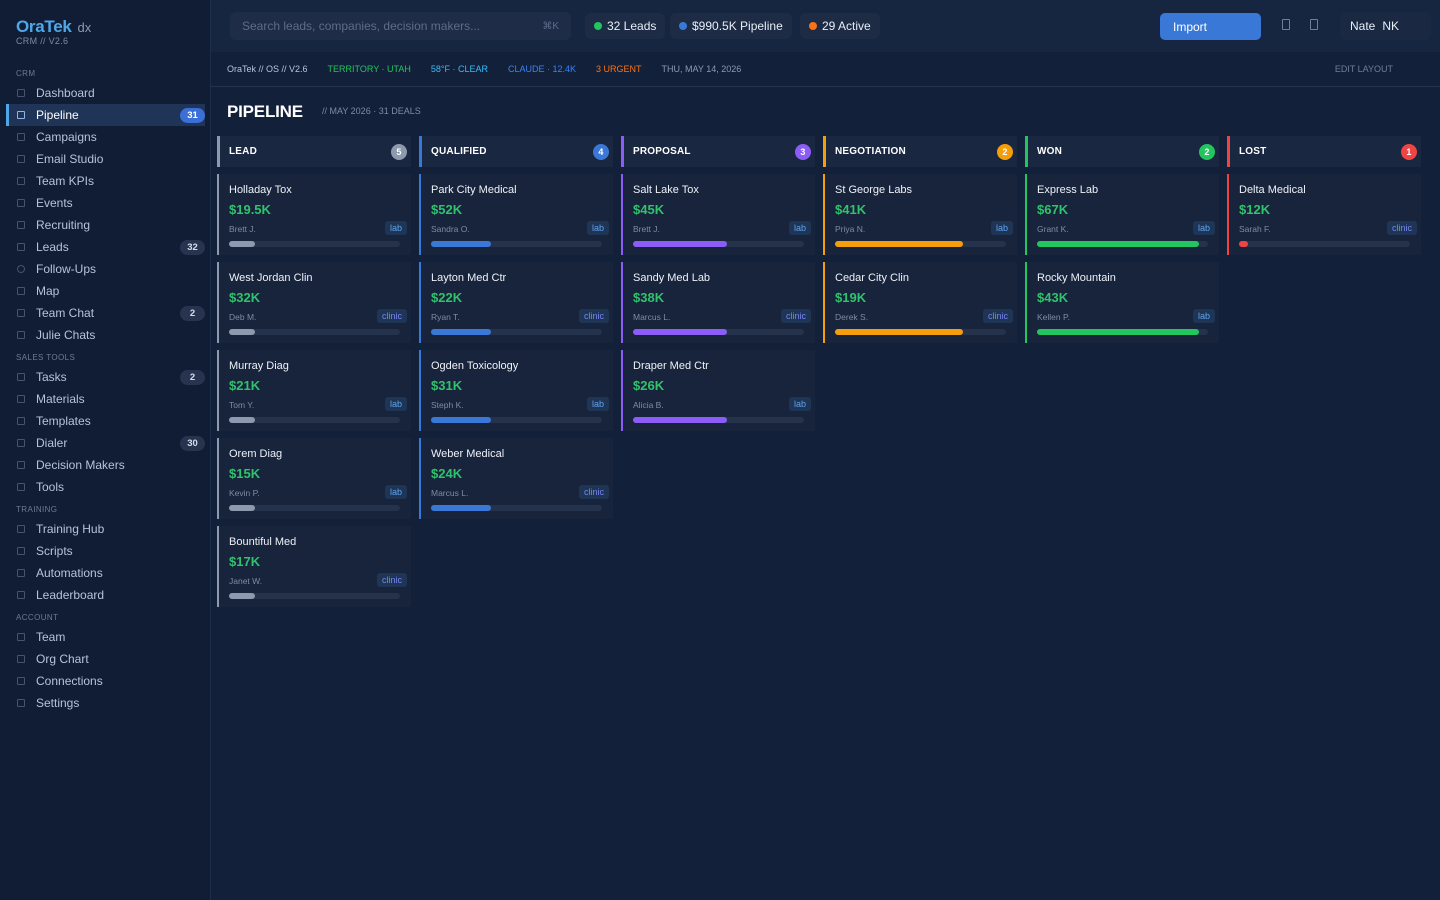 The height and width of the screenshot is (900, 1440). I want to click on deal-owner: Alicia B., so click(648, 405).